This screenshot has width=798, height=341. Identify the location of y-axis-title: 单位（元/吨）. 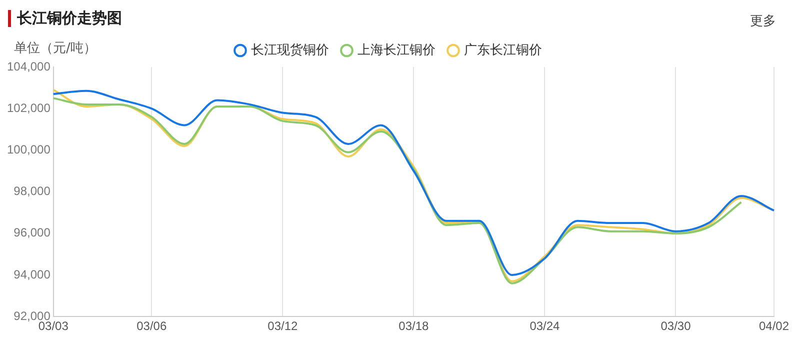
(55, 48).